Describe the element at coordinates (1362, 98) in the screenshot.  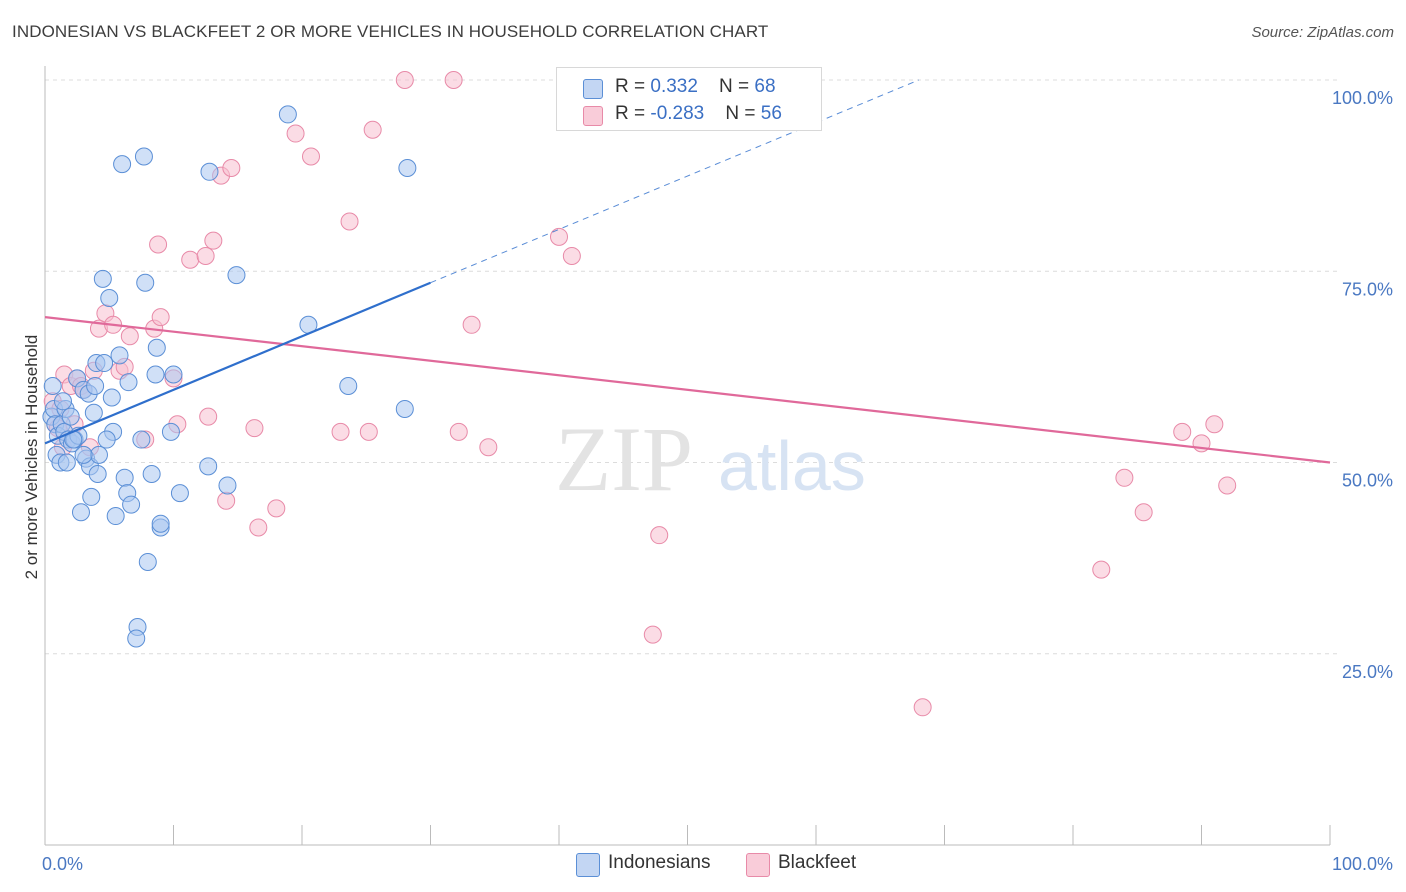
I see `y-tick-label: 100.0%` at that location.